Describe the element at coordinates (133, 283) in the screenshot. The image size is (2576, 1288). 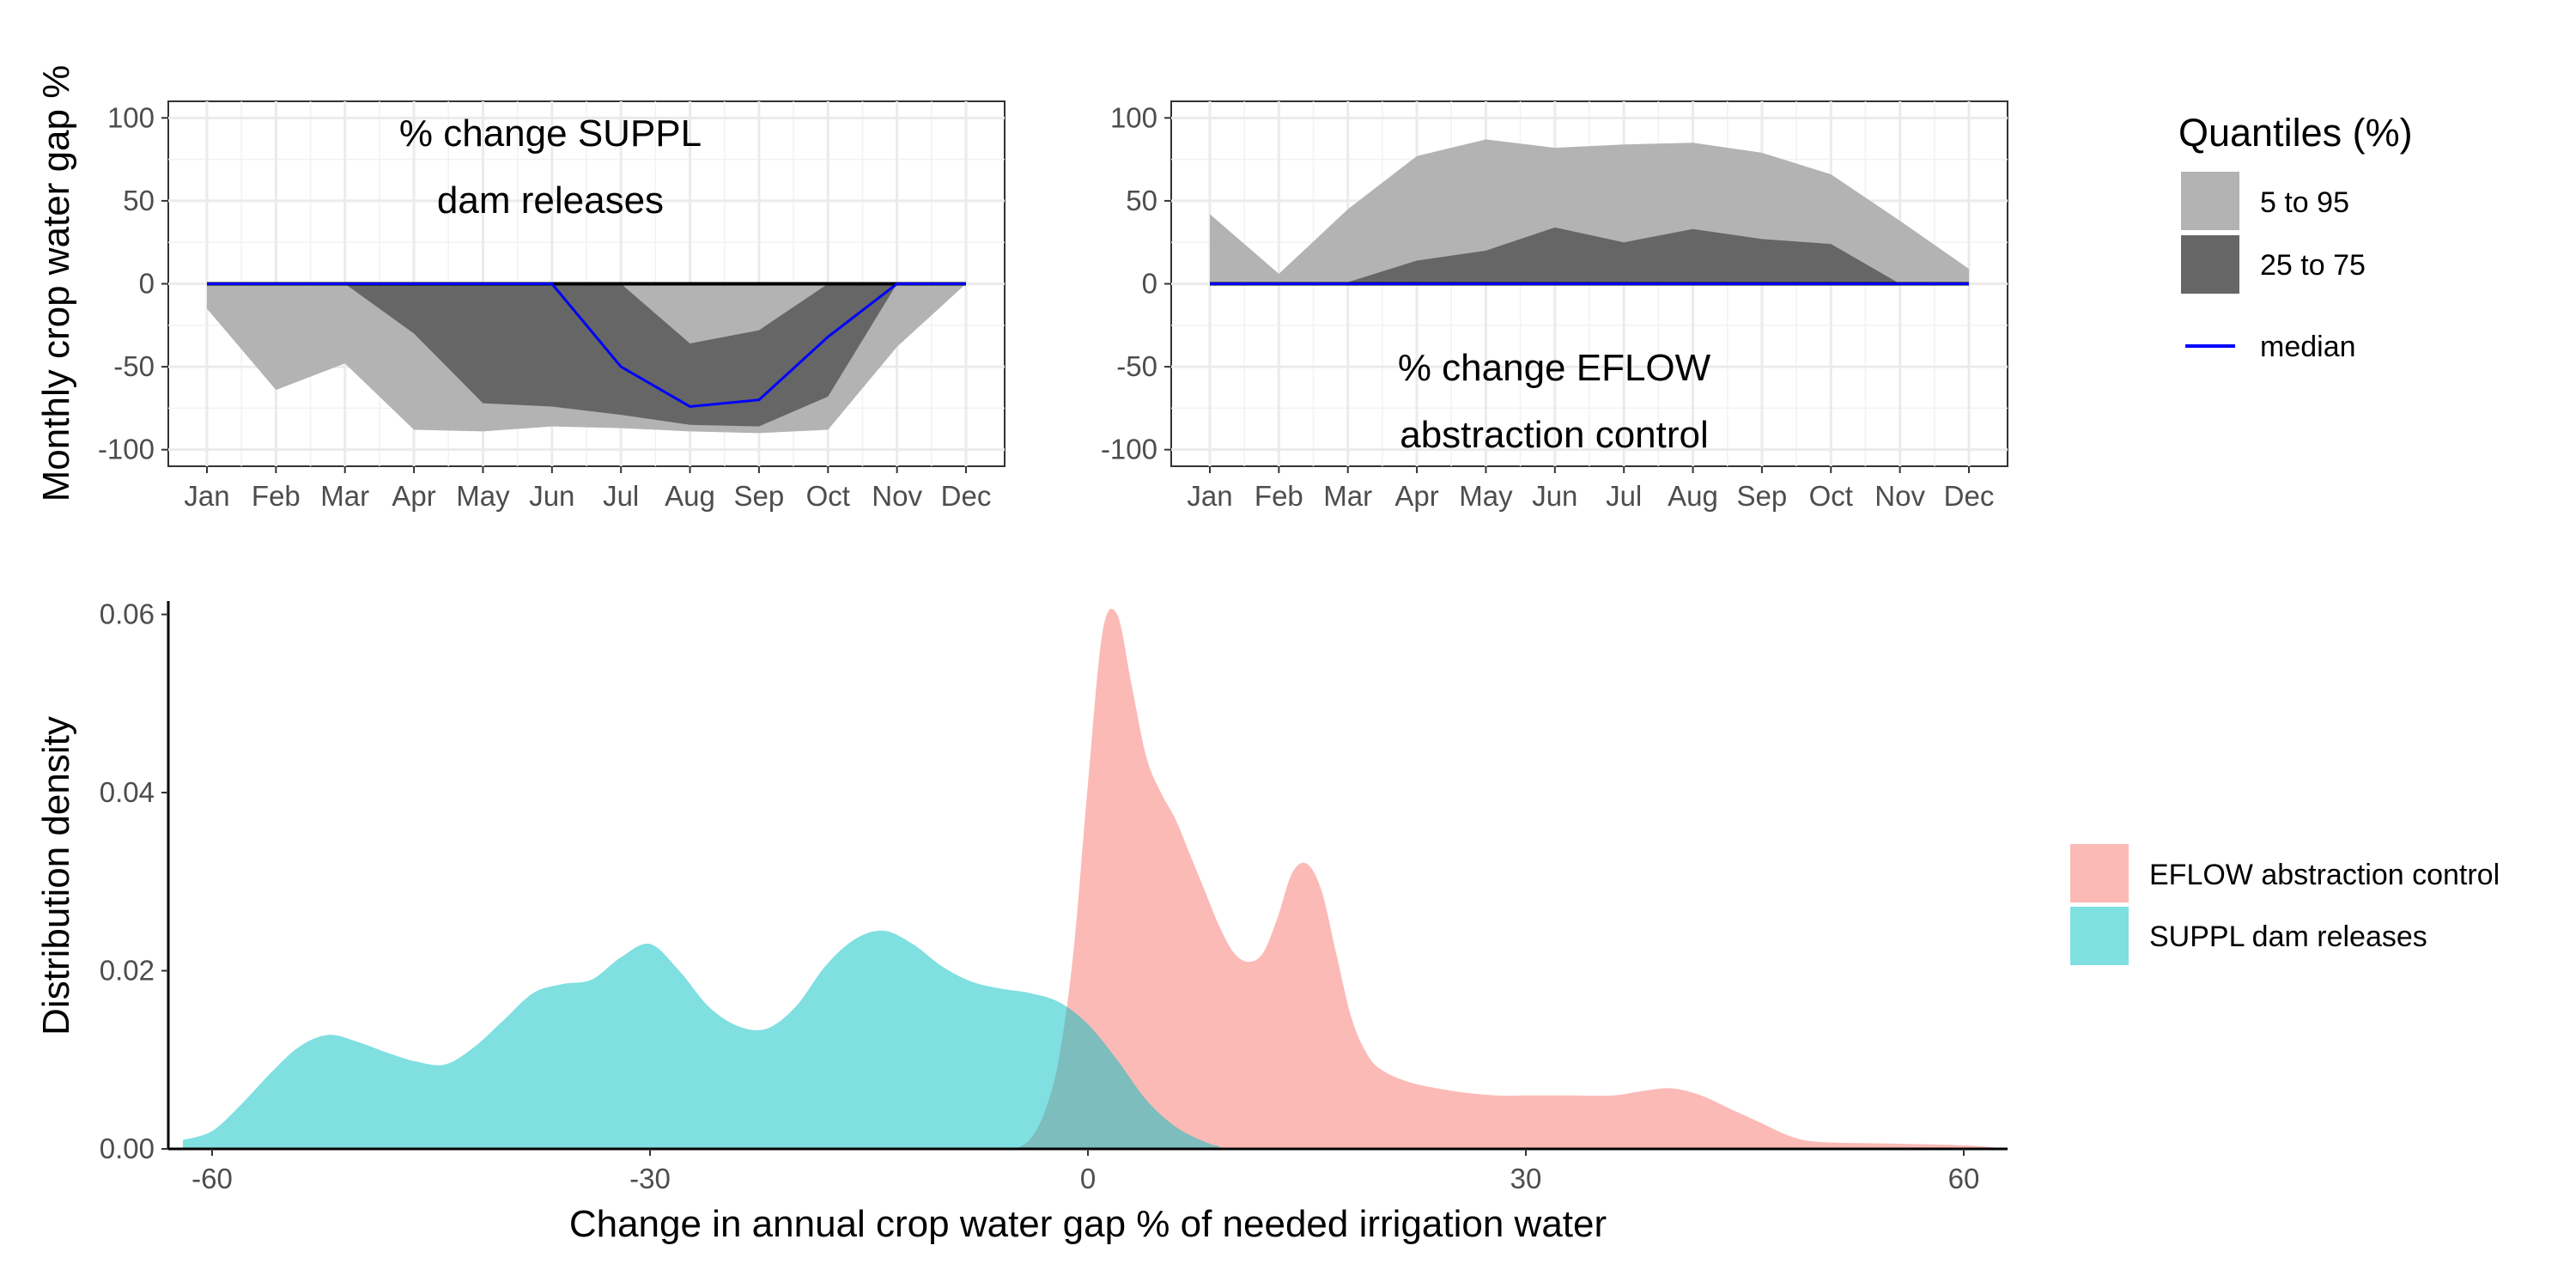
I see `suppl-y-ticks: 100 50 0 -50 -100` at that location.